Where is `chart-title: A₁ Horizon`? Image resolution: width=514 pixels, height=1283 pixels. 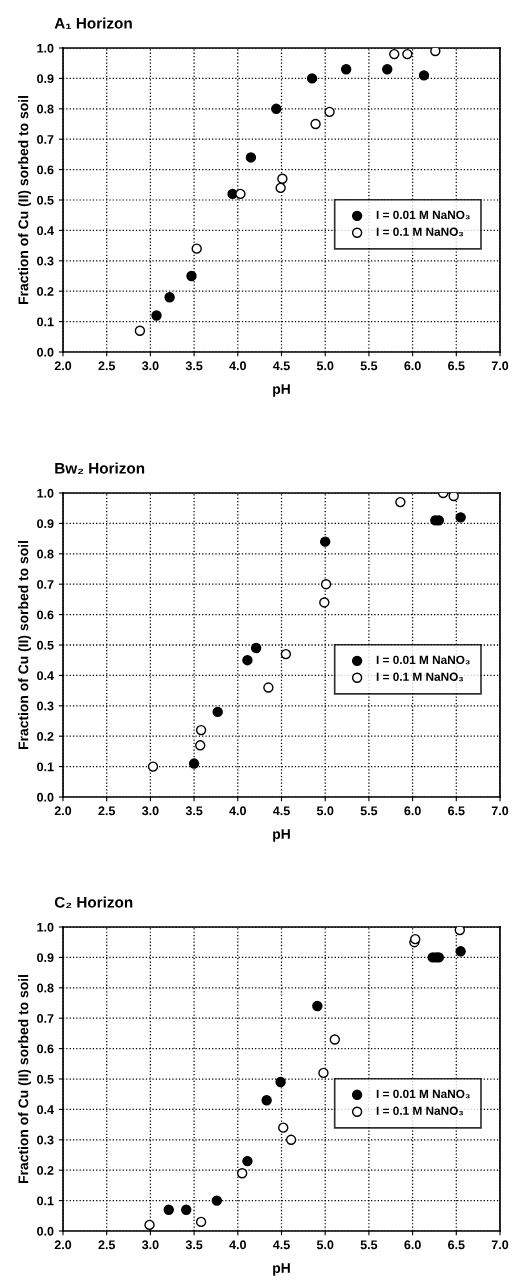 chart-title: A₁ Horizon is located at coordinates (93, 23).